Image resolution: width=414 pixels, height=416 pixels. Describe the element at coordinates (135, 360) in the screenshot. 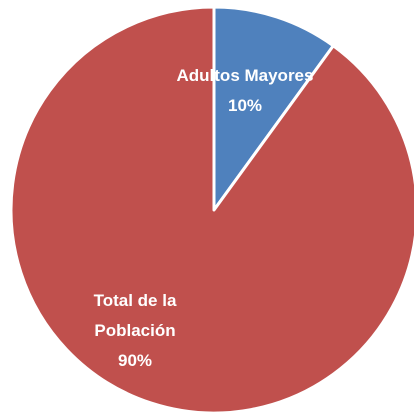

I see `slice-value-total: 90%` at that location.